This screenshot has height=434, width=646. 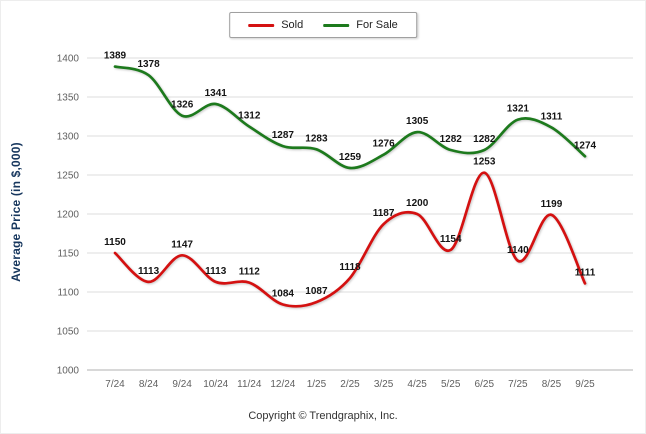 I want to click on x-tick-label: 11/24, so click(x=249, y=384).